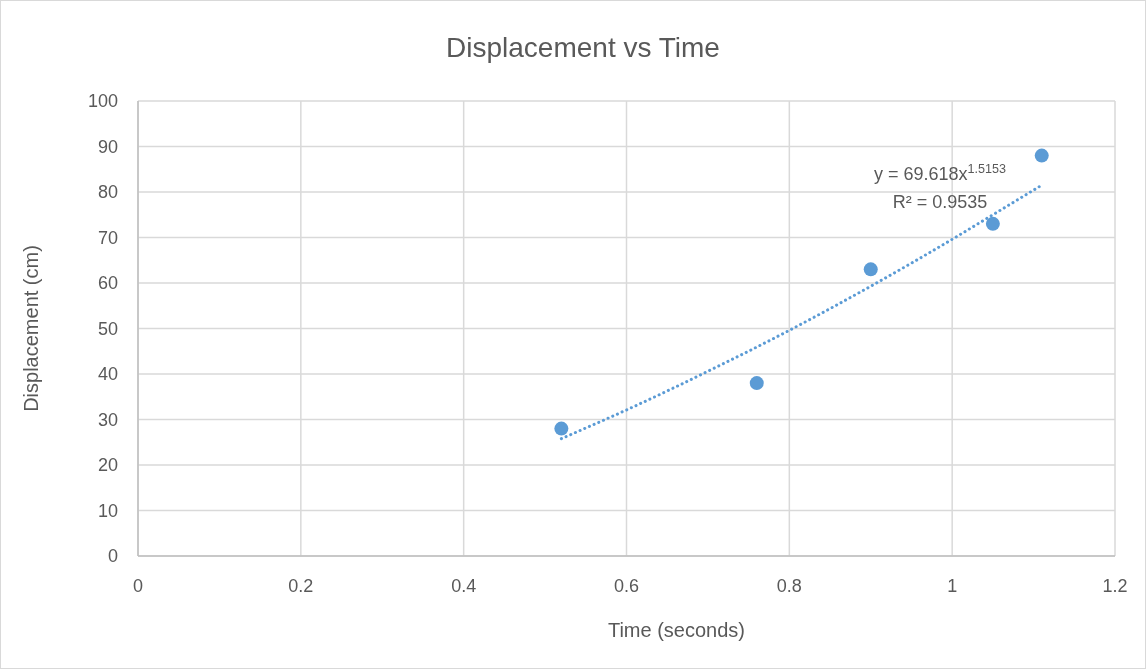  Describe the element at coordinates (676, 630) in the screenshot. I see `x-axis-title: Time (seconds)` at that location.